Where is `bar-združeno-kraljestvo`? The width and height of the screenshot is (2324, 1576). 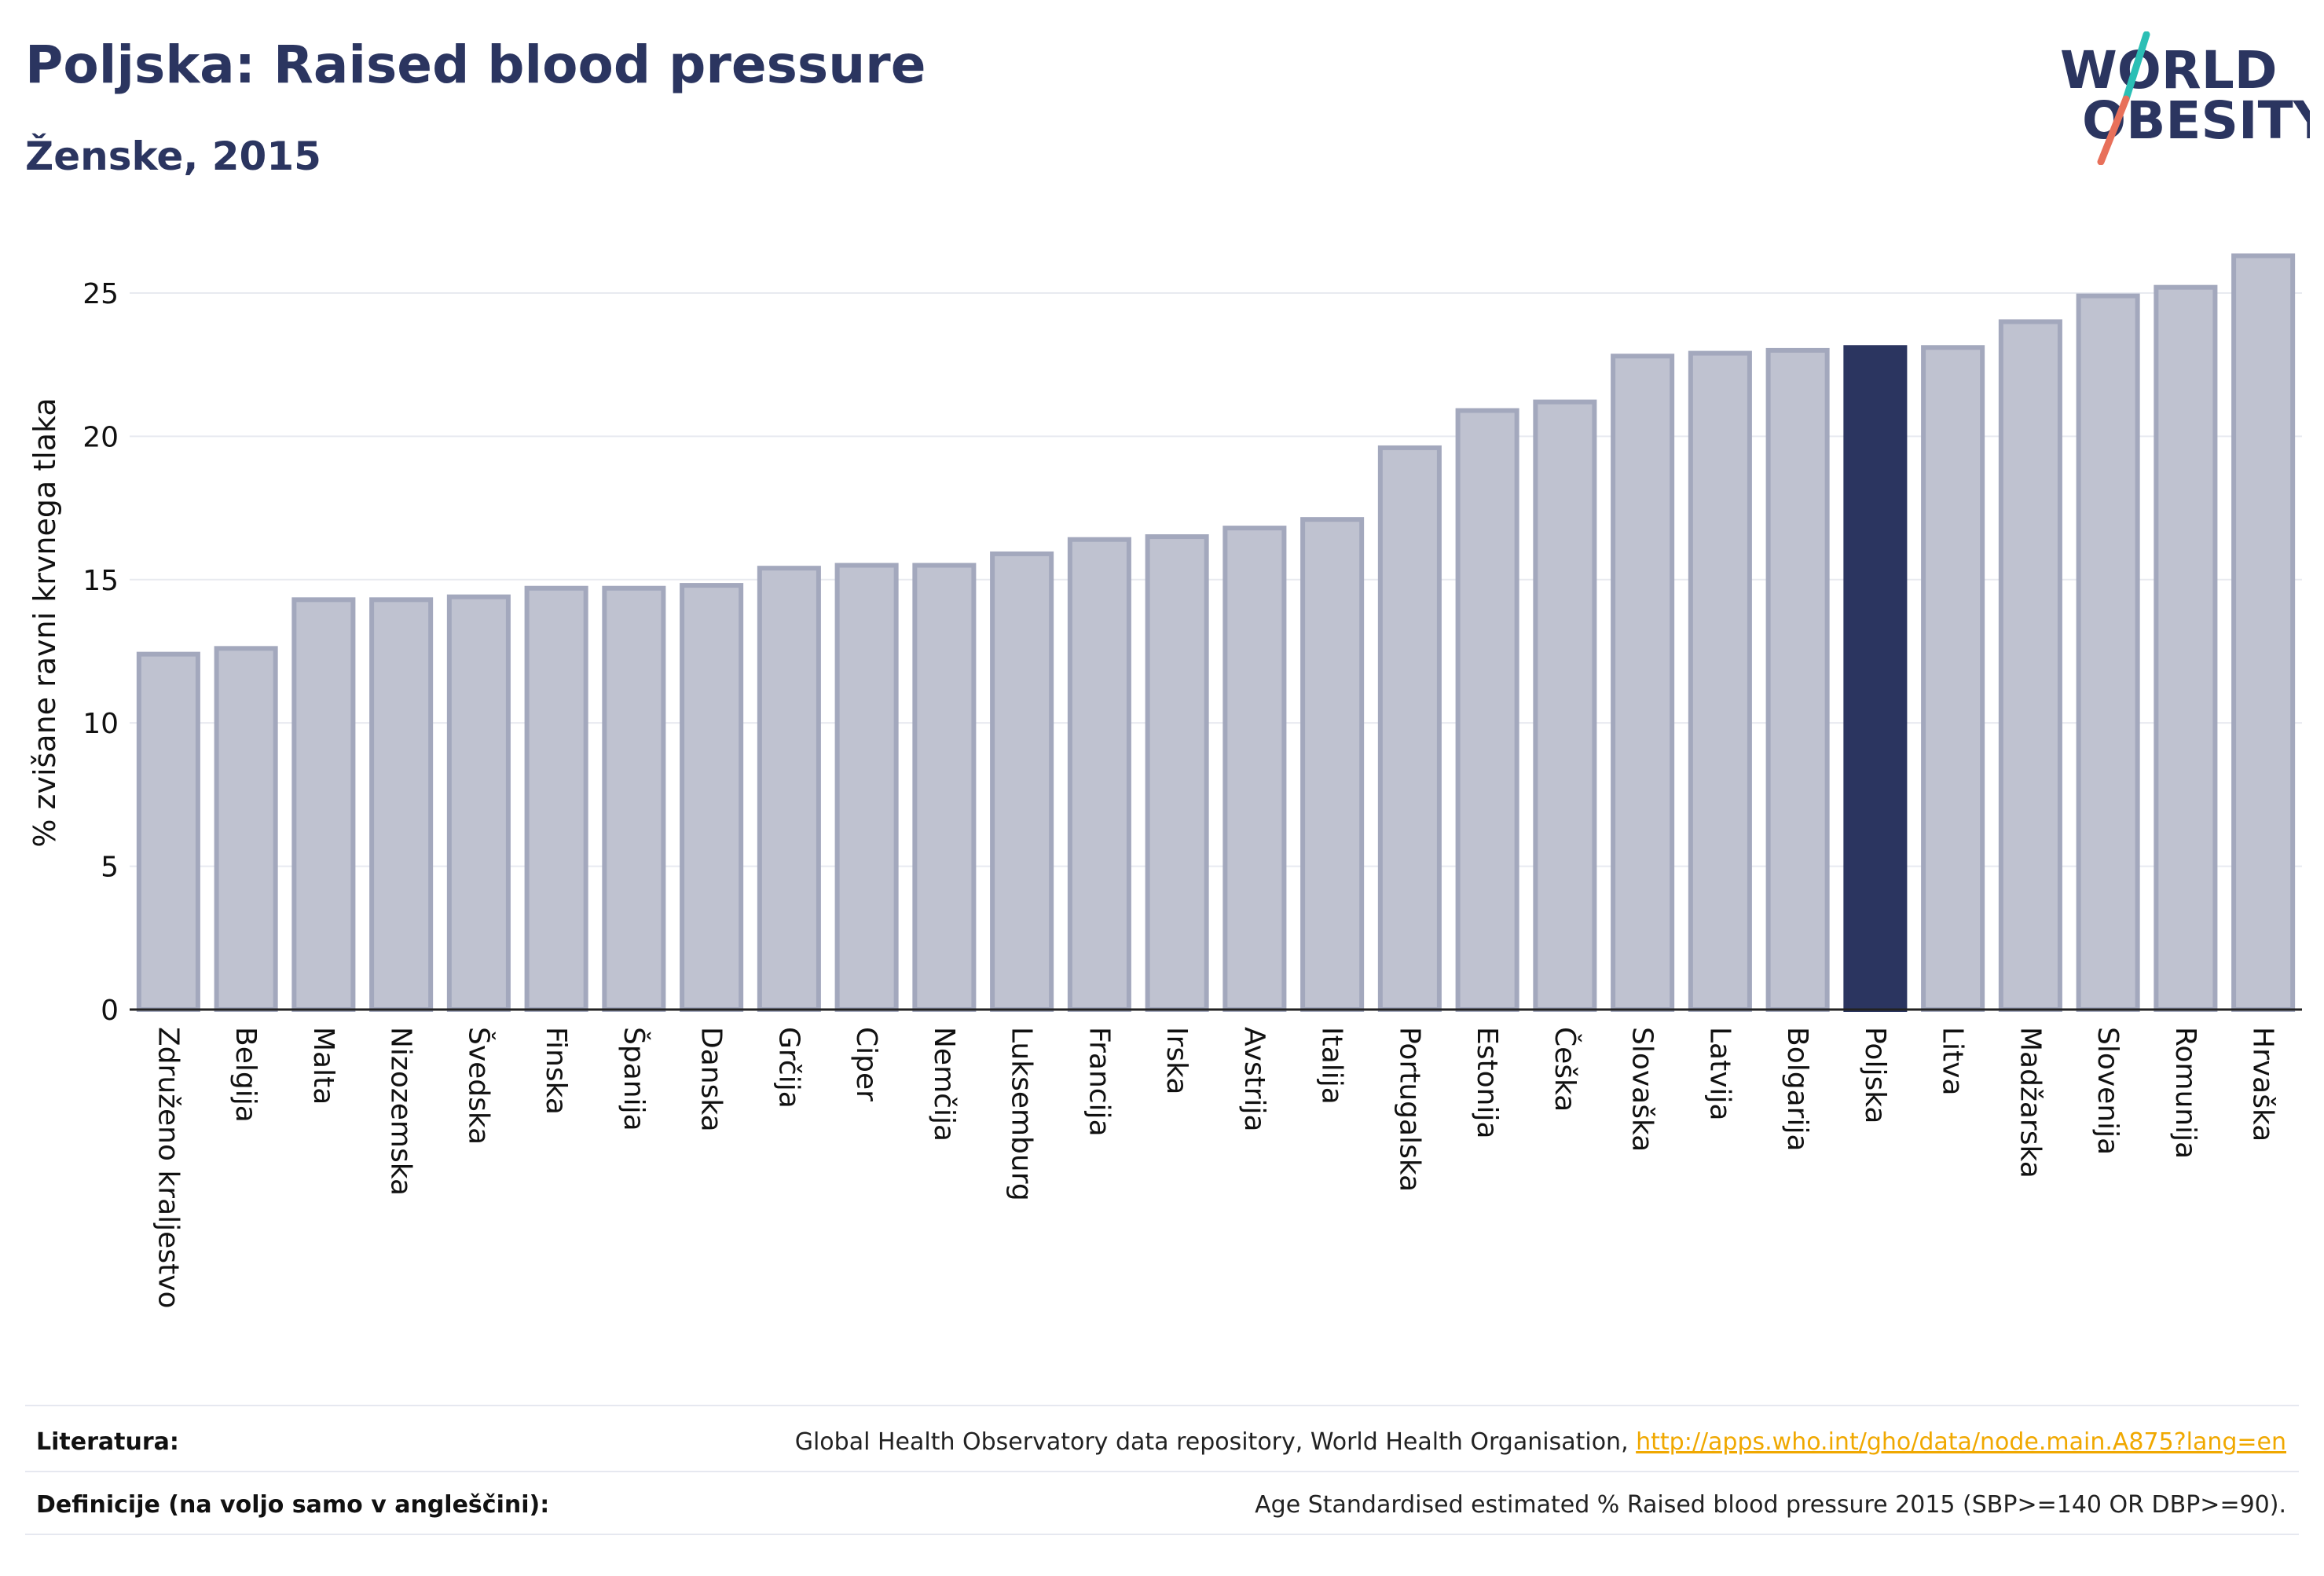 bar-združeno-kraljestvo is located at coordinates (168, 831).